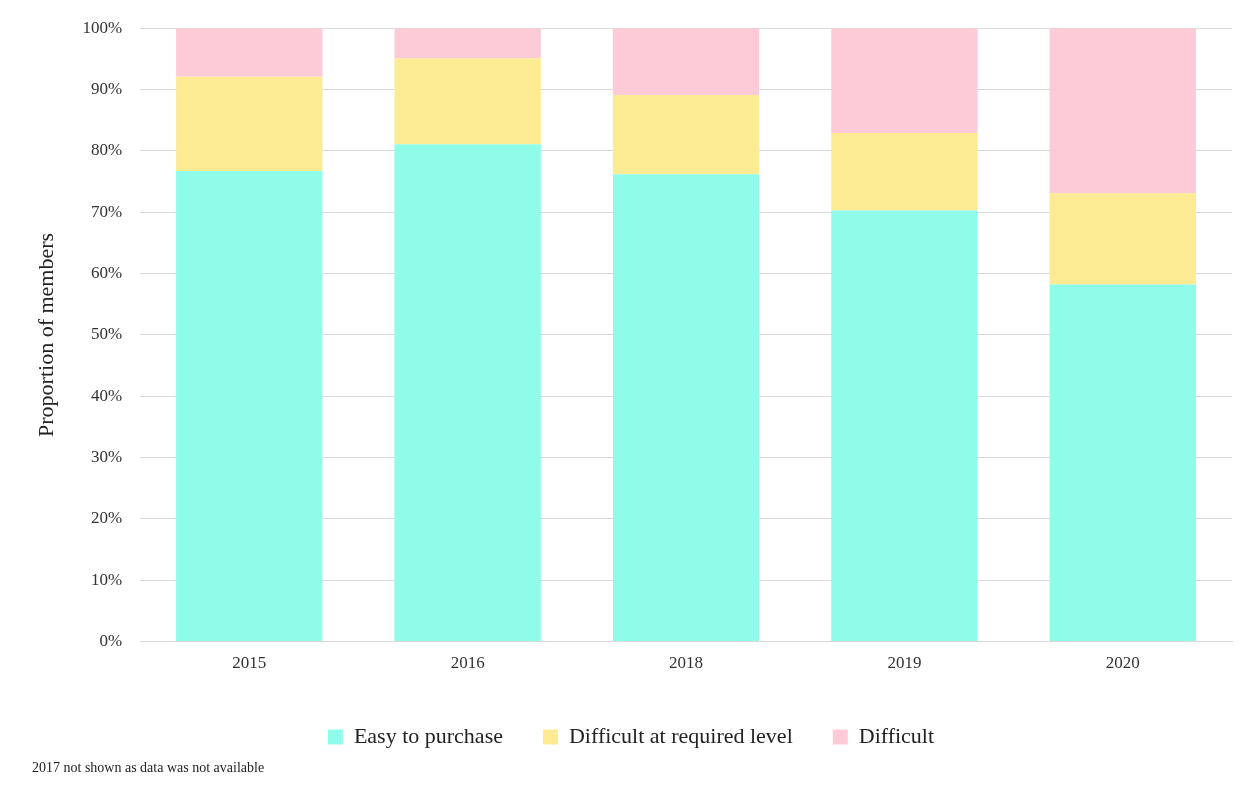 This screenshot has width=1257, height=787. Describe the element at coordinates (106, 395) in the screenshot. I see `y-tick-label: 40%` at that location.